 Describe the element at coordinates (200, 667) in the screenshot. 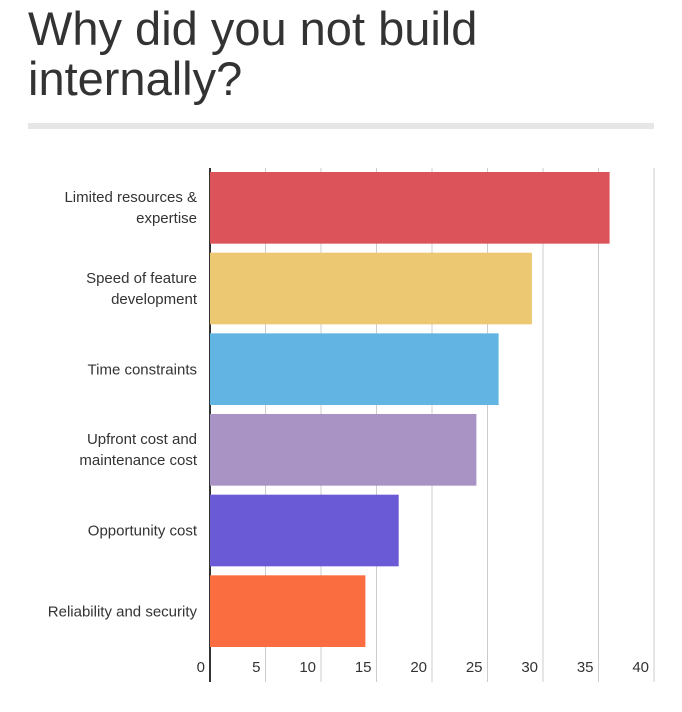

I see `x-tick-label: 0` at that location.